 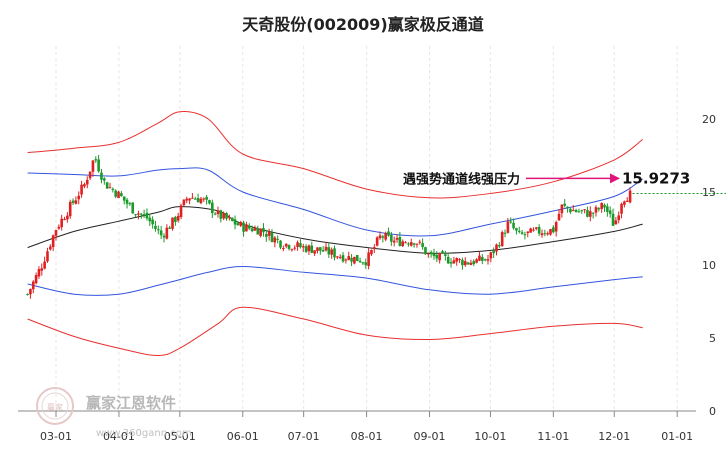 What do you see at coordinates (119, 436) in the screenshot?
I see `x-tick-label: 04-01` at bounding box center [119, 436].